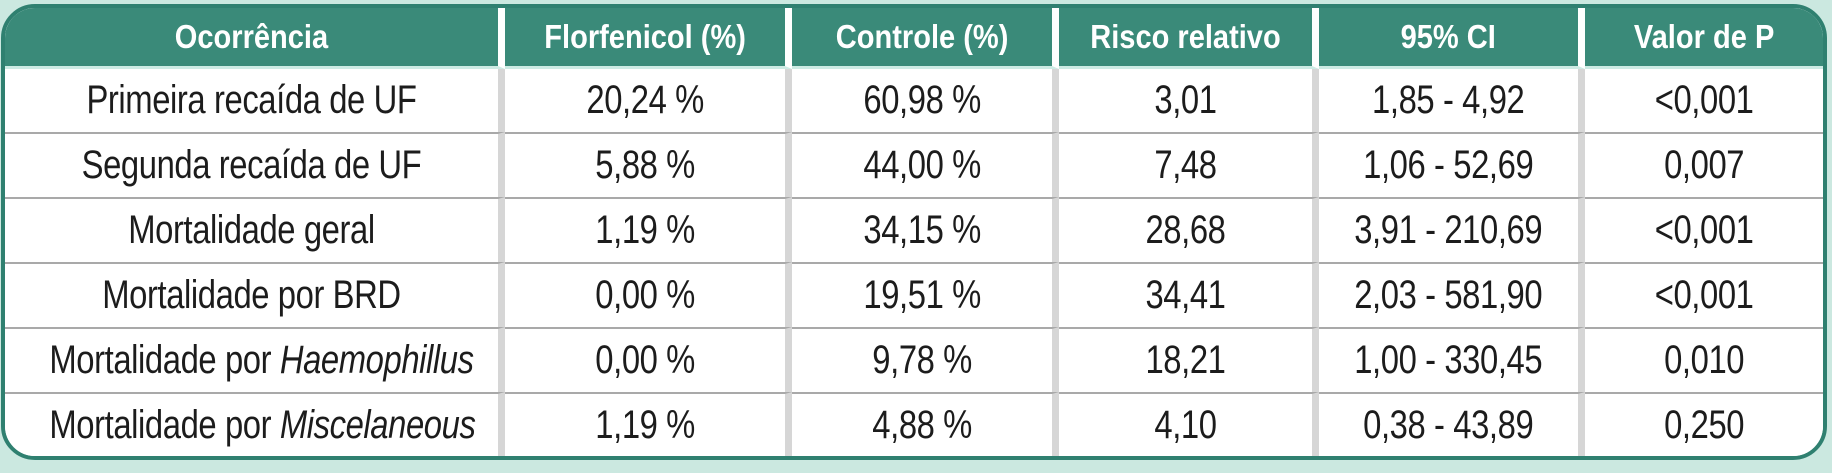 The height and width of the screenshot is (473, 1832). I want to click on cell-valor-p: 0,007, so click(1703, 164).